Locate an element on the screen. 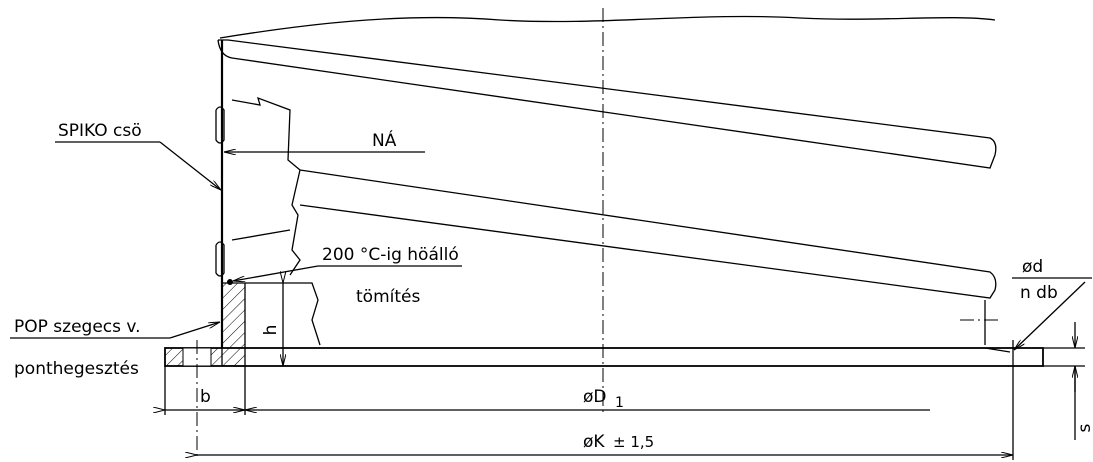 The width and height of the screenshot is (1093, 462). label-b: b is located at coordinates (205, 397).